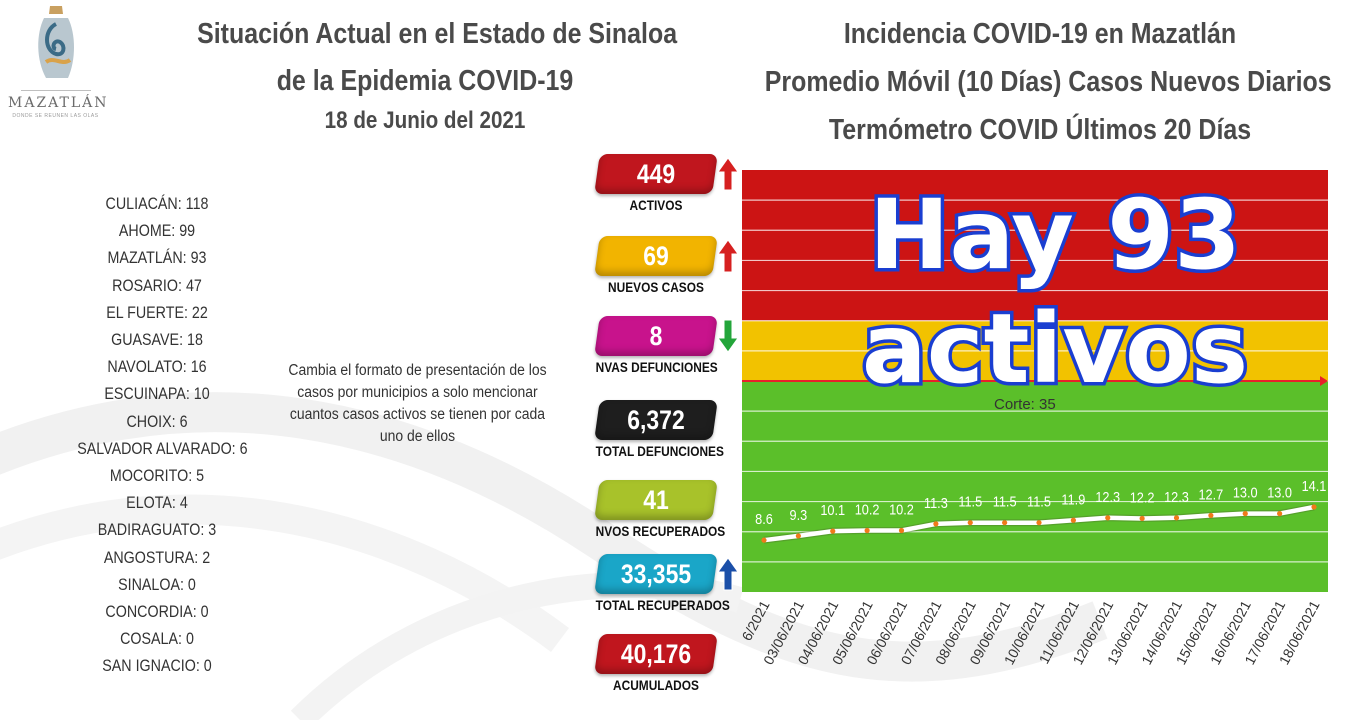 The width and height of the screenshot is (1371, 720). I want to click on list-item: ANGOSTURA: 2, so click(157, 557).